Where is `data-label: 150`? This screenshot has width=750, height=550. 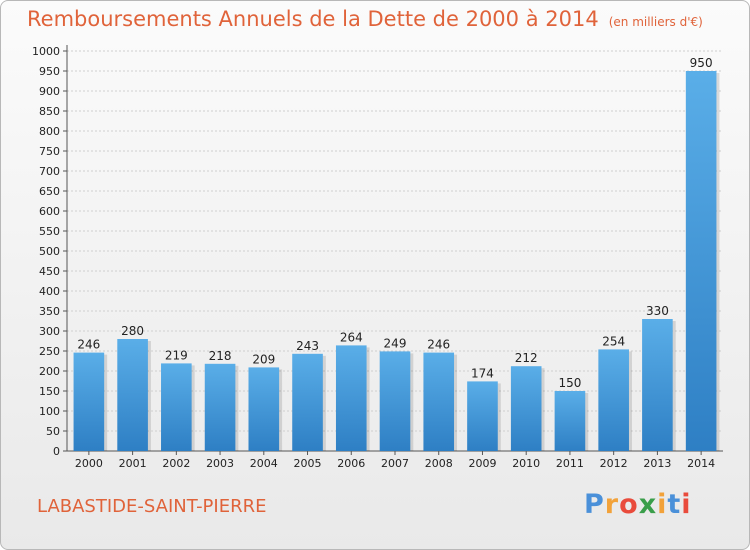
data-label: 150 is located at coordinates (569, 383).